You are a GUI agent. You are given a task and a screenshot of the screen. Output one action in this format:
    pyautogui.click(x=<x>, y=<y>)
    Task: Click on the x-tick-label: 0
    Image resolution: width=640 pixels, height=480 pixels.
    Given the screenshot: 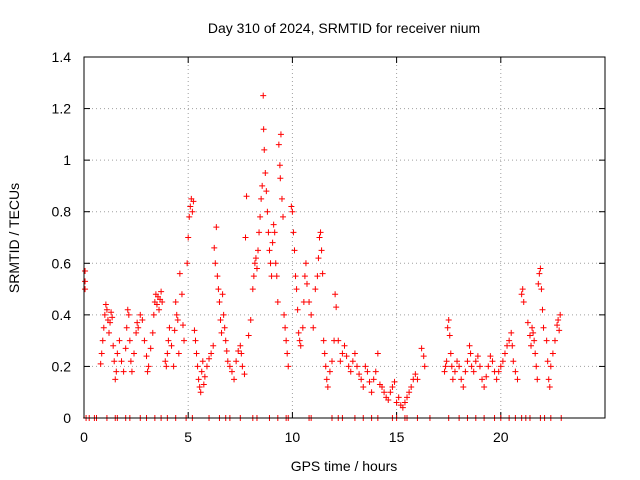 What is the action you would take?
    pyautogui.click(x=84, y=437)
    